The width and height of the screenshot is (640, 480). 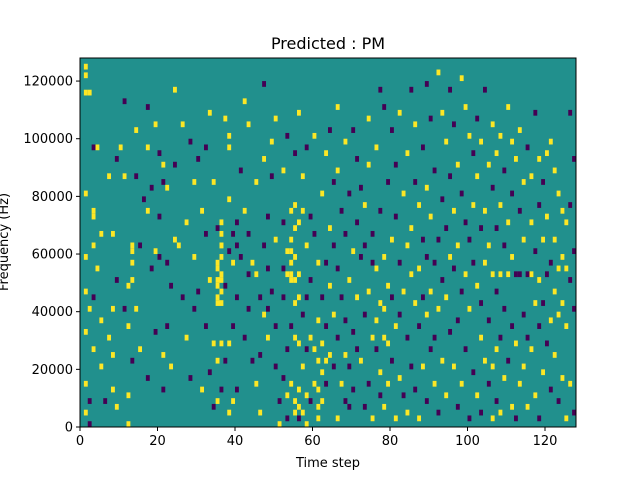 What do you see at coordinates (390, 441) in the screenshot?
I see `x-tick-label: 80` at bounding box center [390, 441].